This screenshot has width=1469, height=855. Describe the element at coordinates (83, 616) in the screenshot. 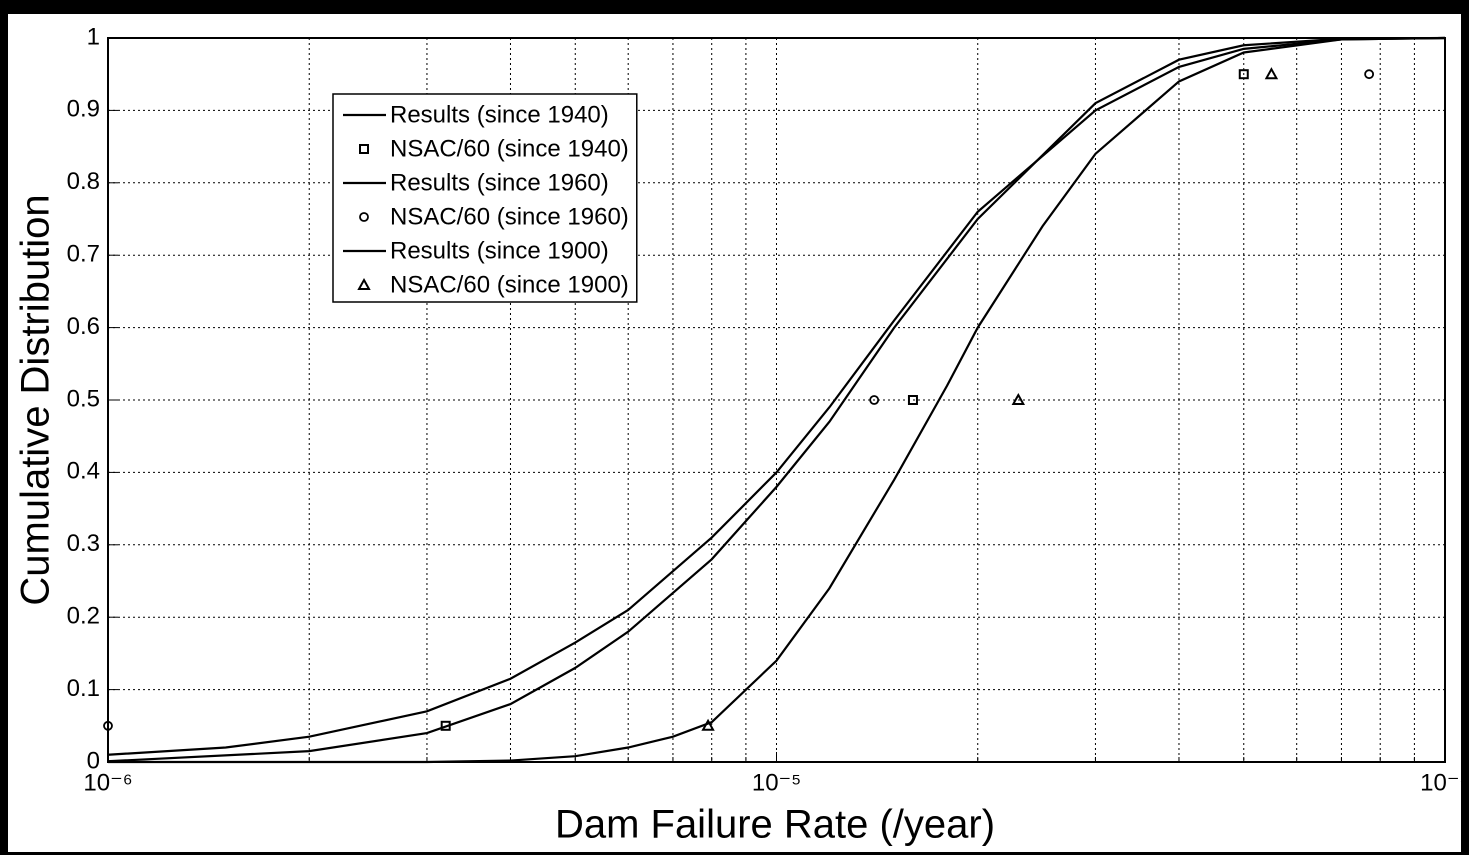

I see `y-tick-label: 0.2` at that location.